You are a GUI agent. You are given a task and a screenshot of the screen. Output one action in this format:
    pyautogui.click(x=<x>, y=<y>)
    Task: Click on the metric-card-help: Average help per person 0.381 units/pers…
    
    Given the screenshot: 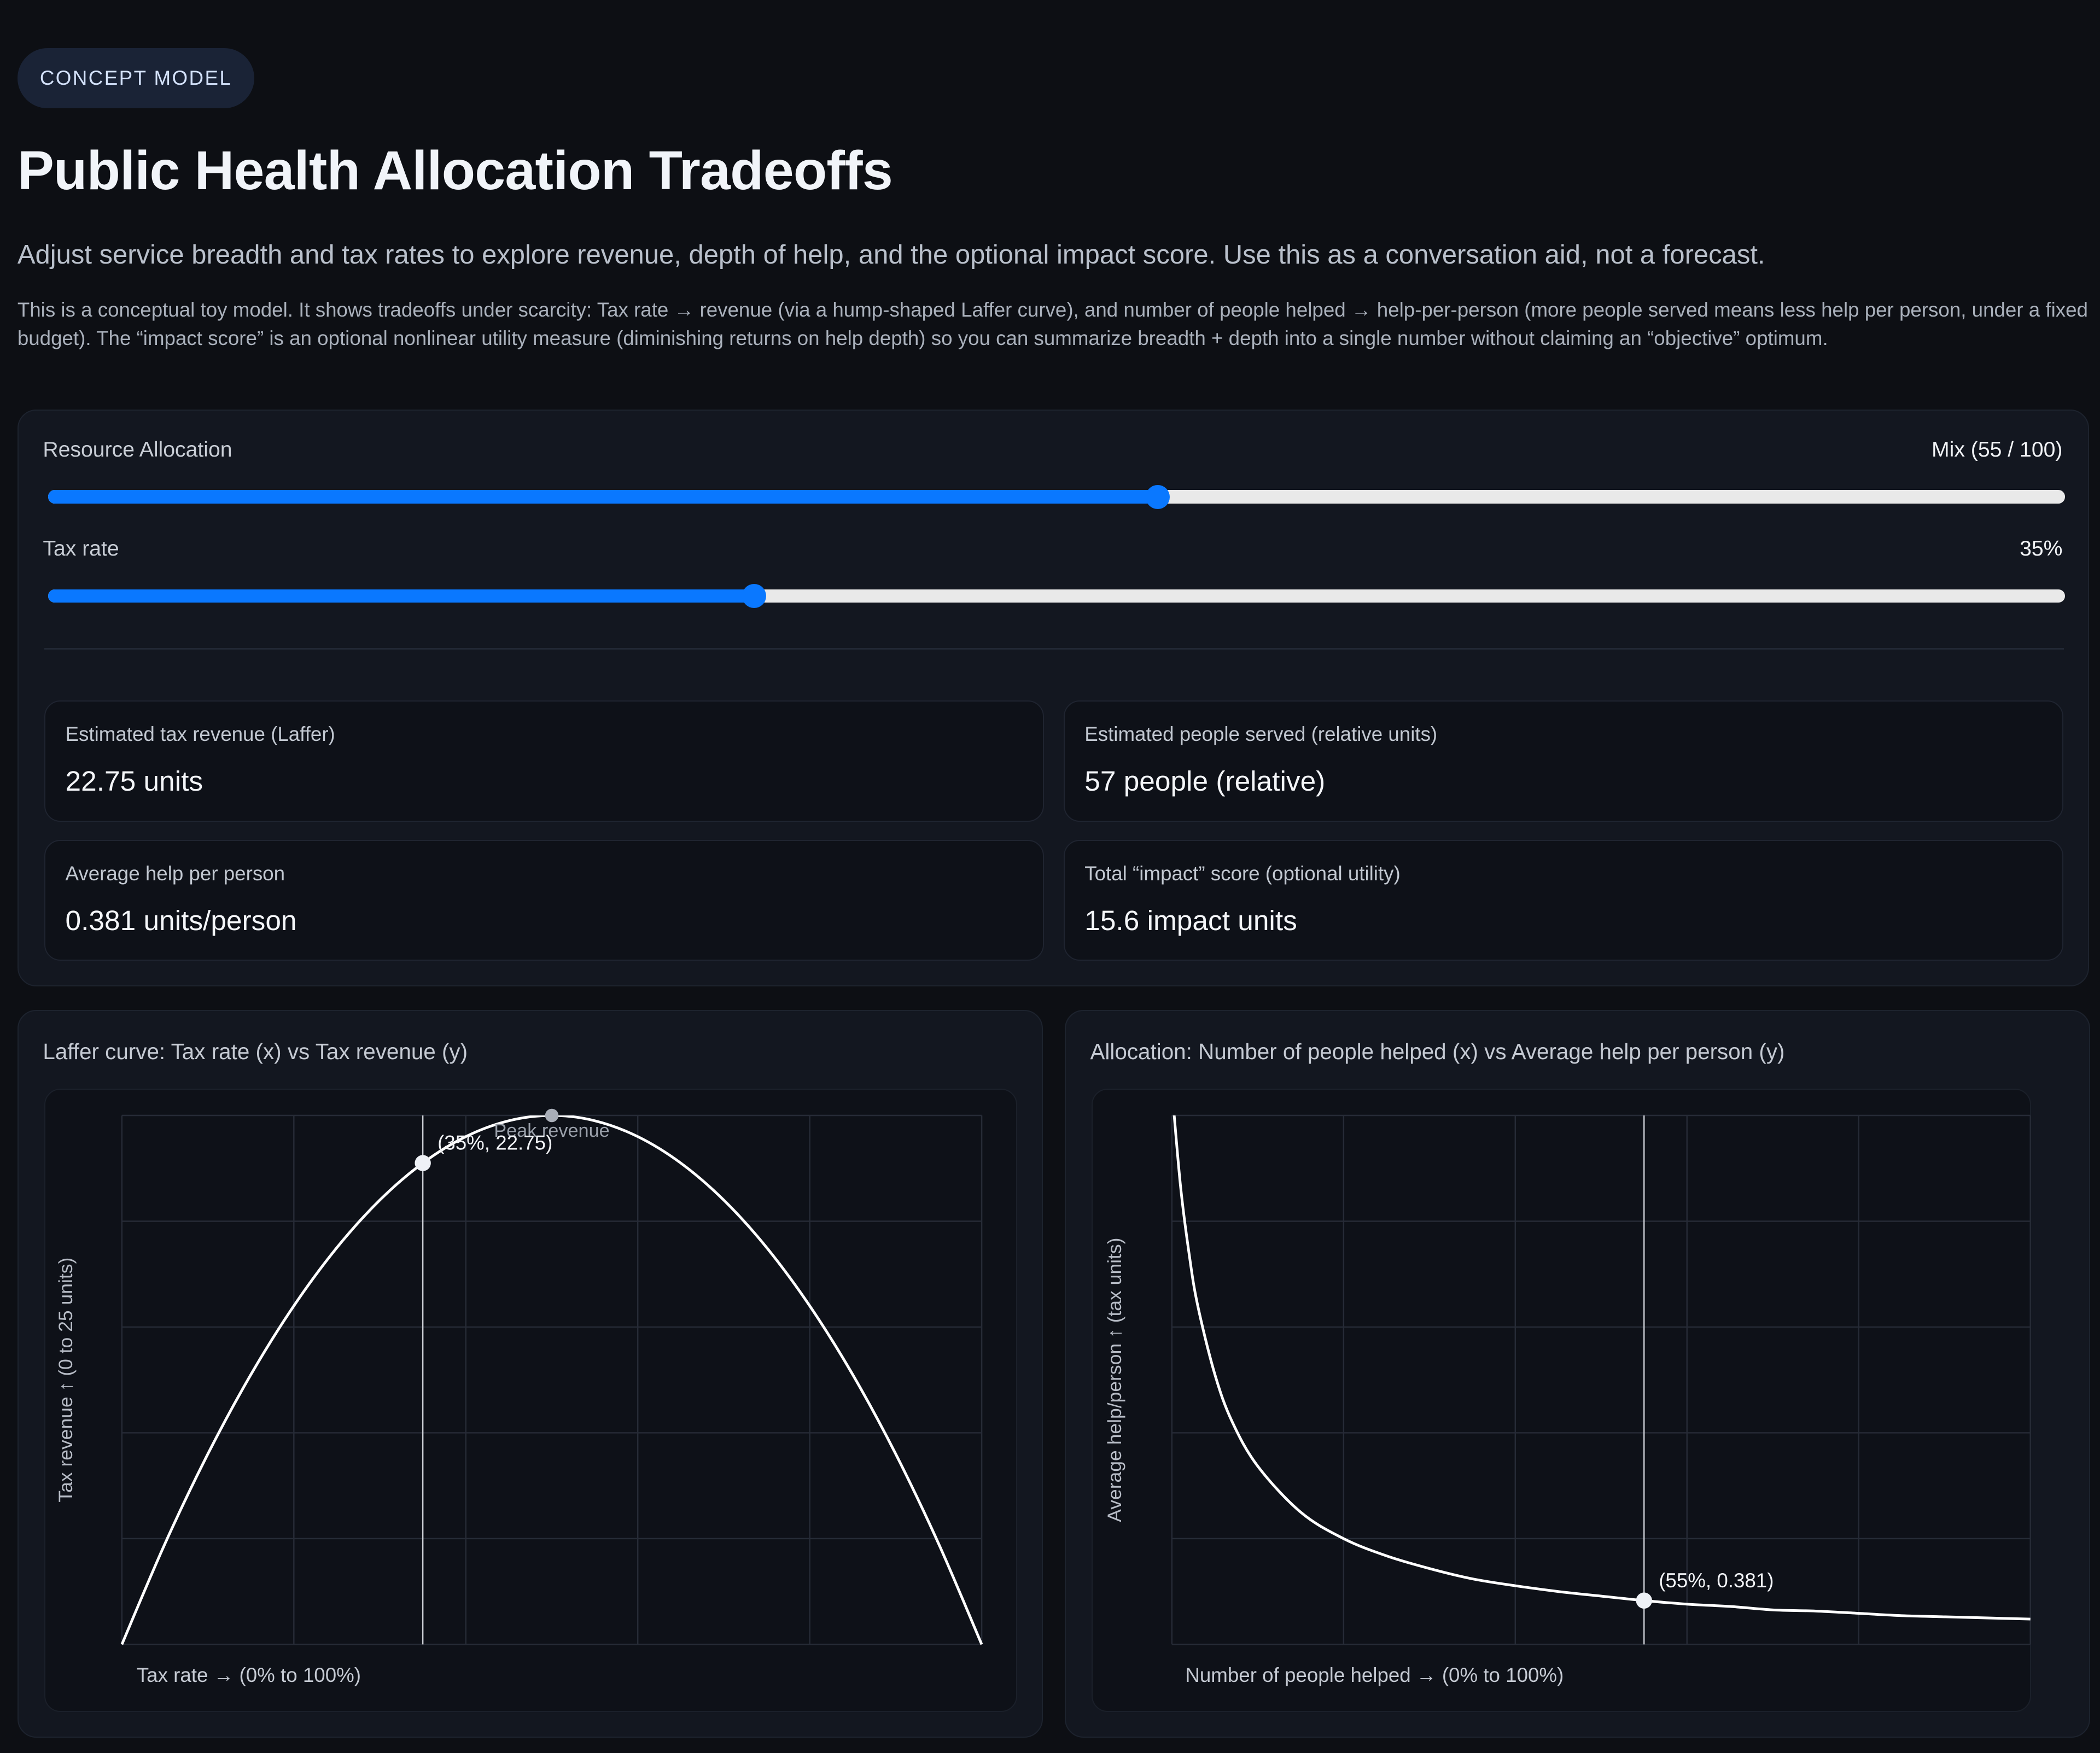 What is the action you would take?
    pyautogui.click(x=544, y=900)
    